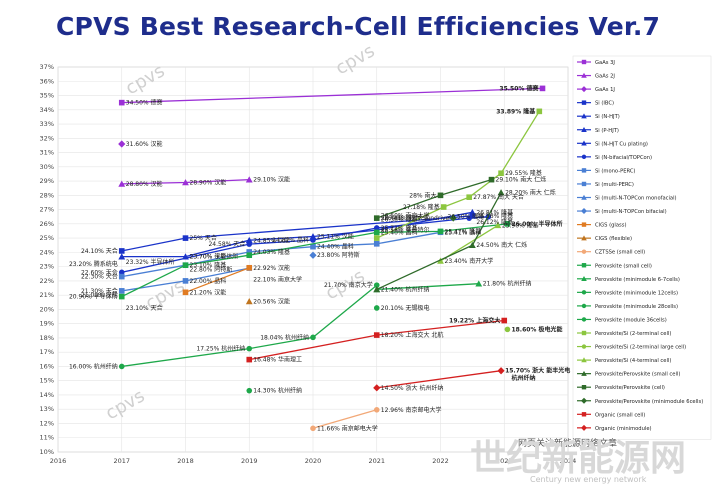 The height and width of the screenshot is (485, 713). Describe the element at coordinates (220, 349) in the screenshot. I see `data-label: 17.25% 杭州纤纳` at that location.